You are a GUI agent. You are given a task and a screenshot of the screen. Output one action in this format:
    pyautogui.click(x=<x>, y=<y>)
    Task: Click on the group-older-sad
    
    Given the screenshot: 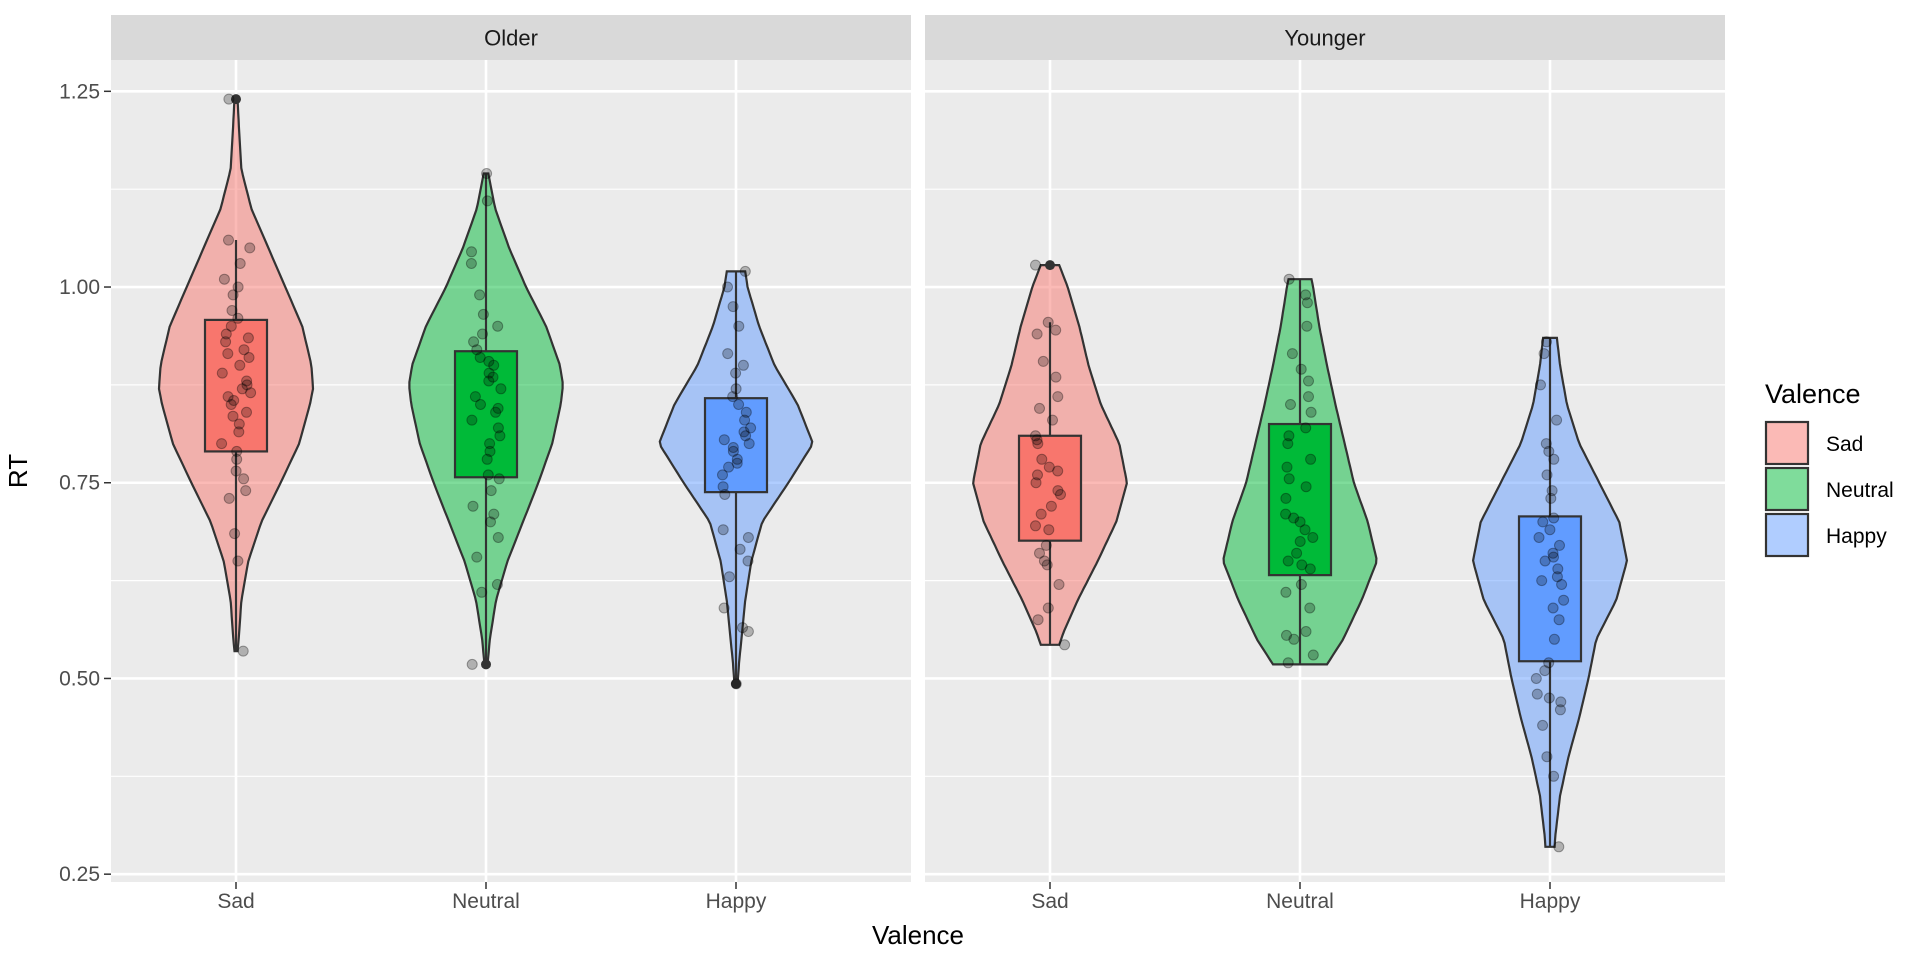 What is the action you would take?
    pyautogui.click(x=236, y=375)
    